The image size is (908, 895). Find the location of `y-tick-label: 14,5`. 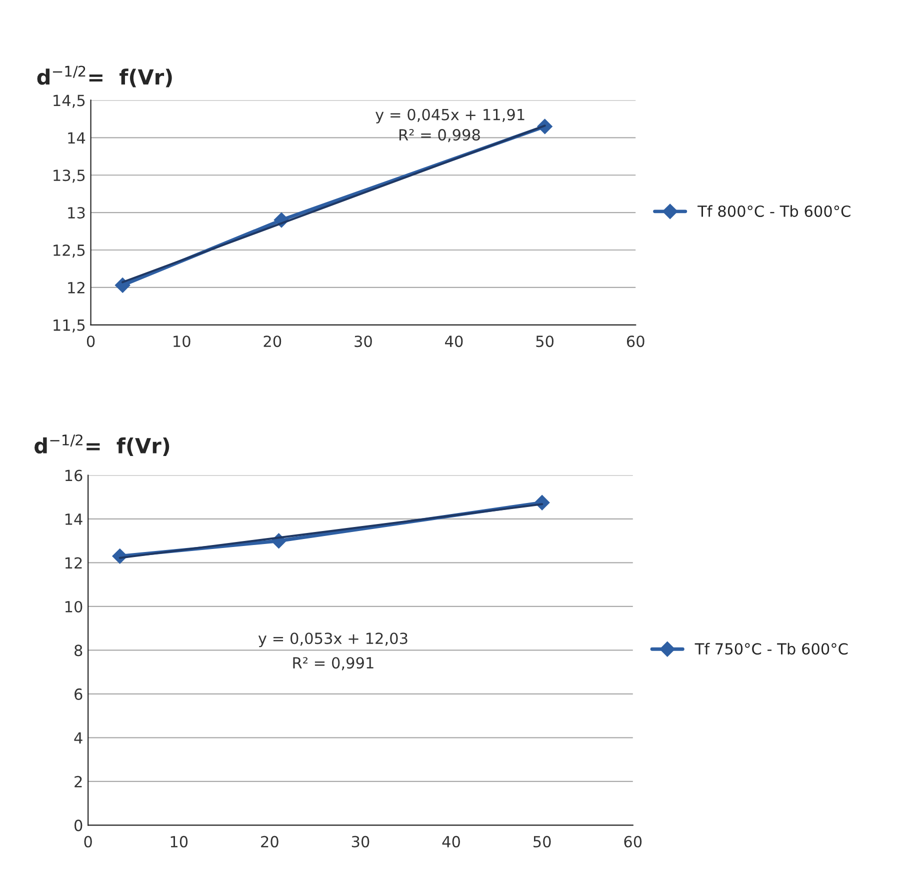

y-tick-label: 14,5 is located at coordinates (69, 101).